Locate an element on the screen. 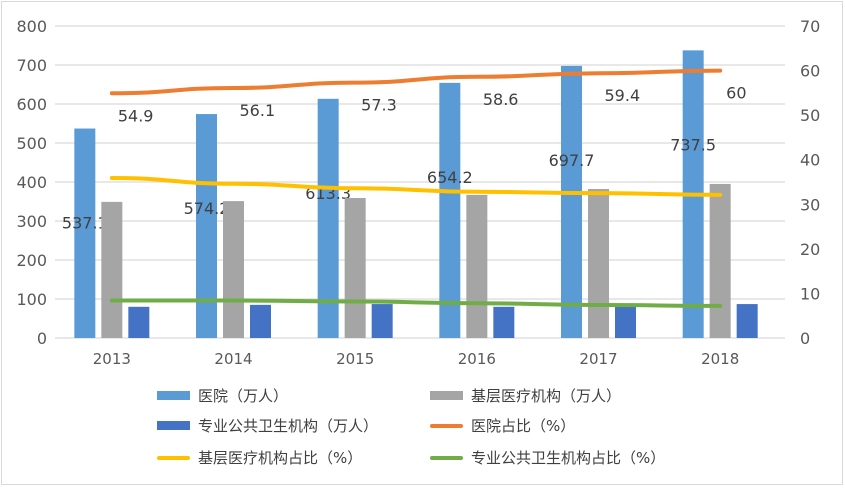 This screenshot has height=488, width=845. right-axis-tick-label: 20 is located at coordinates (810, 249).